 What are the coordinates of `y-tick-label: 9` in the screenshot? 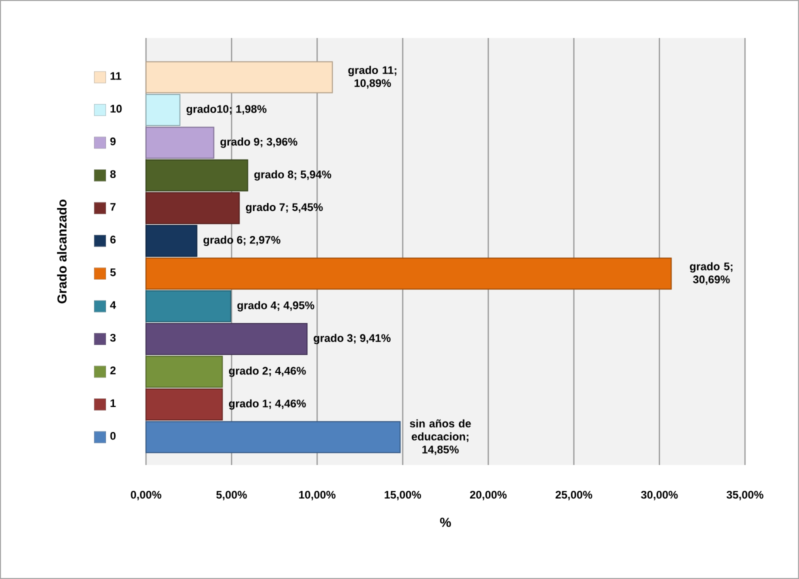 It's located at (113, 142).